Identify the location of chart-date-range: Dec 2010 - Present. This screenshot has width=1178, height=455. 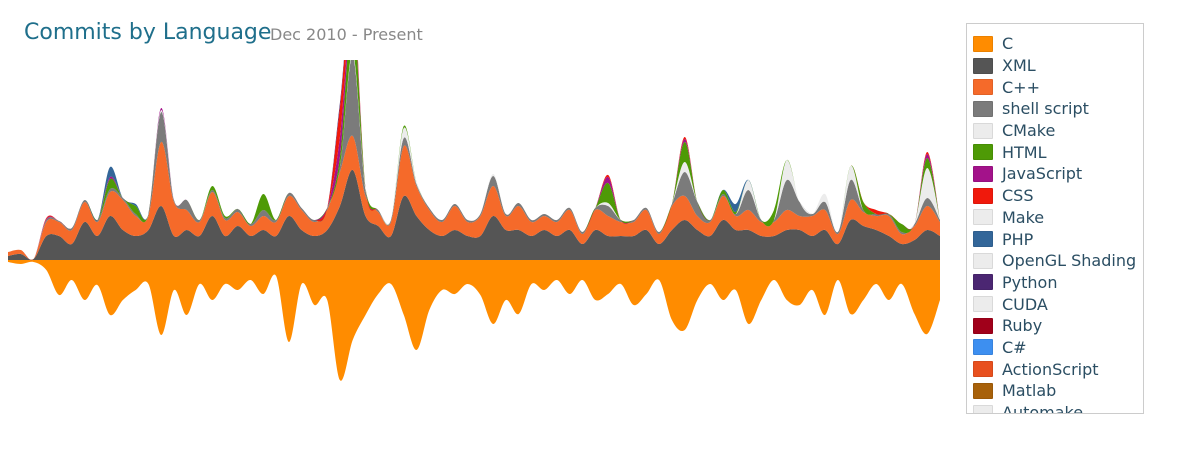
(346, 34).